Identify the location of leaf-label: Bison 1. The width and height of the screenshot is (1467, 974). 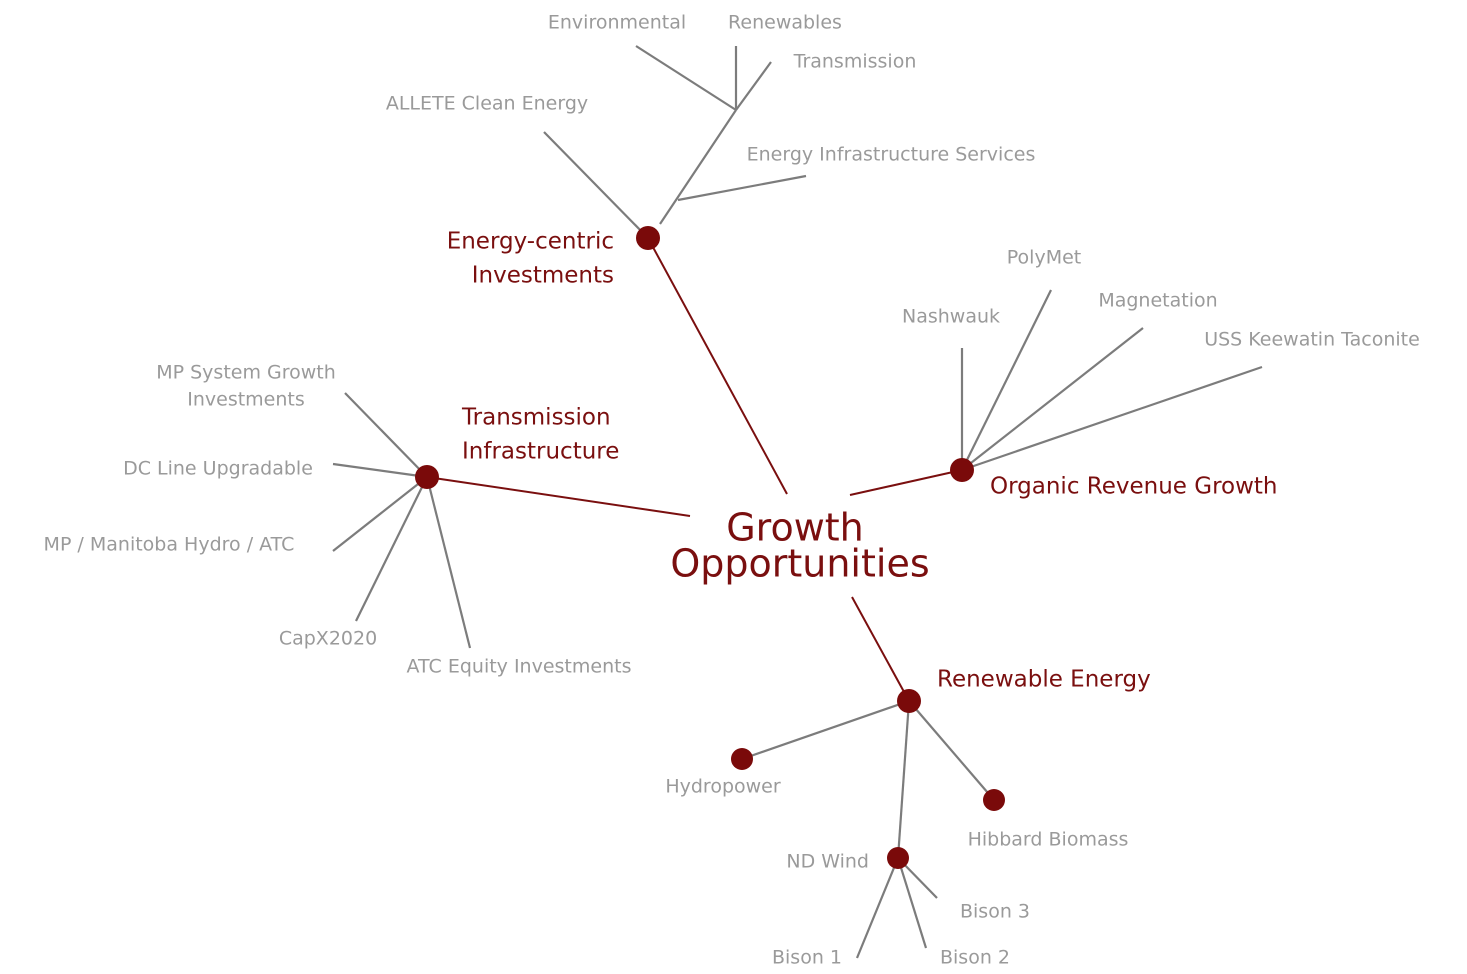
(807, 958).